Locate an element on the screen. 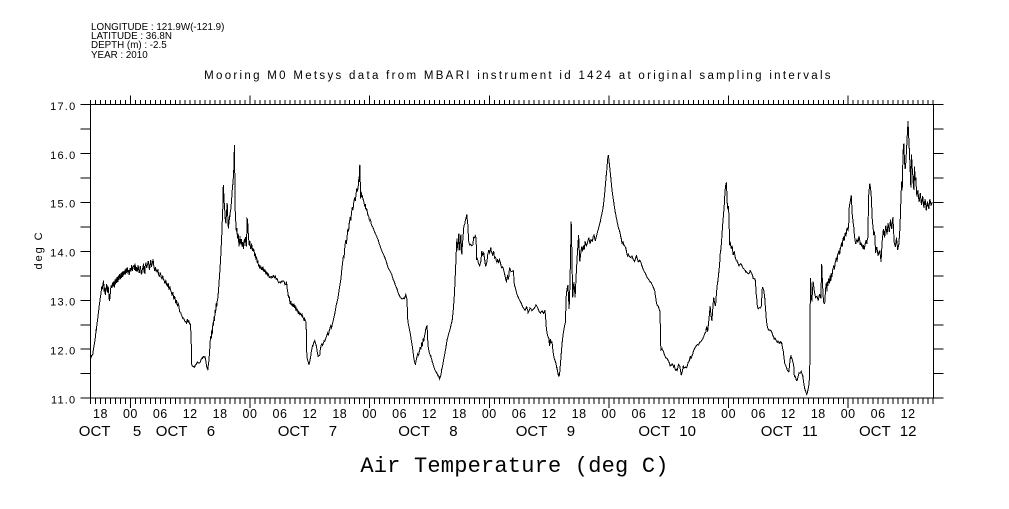 This screenshot has height=509, width=1009. svg-text: 15.0 is located at coordinates (63, 205).